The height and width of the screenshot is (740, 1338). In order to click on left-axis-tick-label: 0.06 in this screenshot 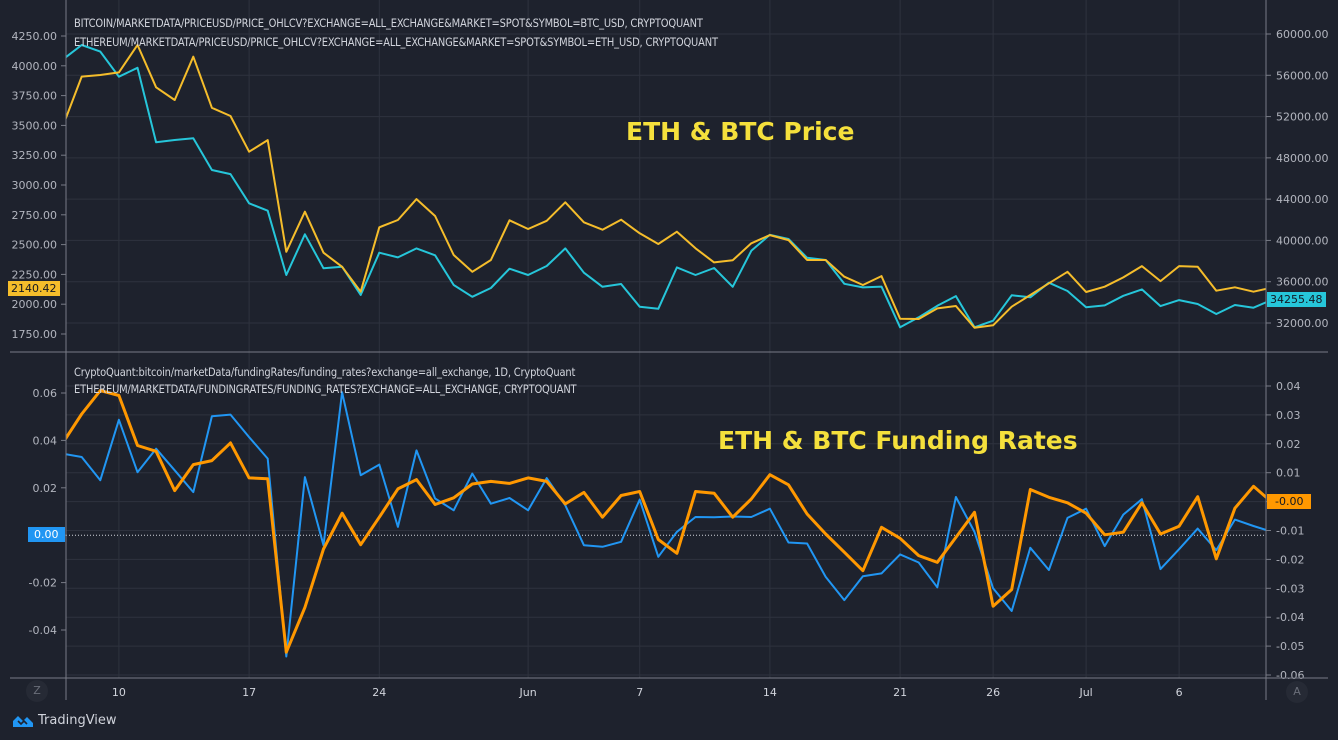, I will do `click(45, 393)`.